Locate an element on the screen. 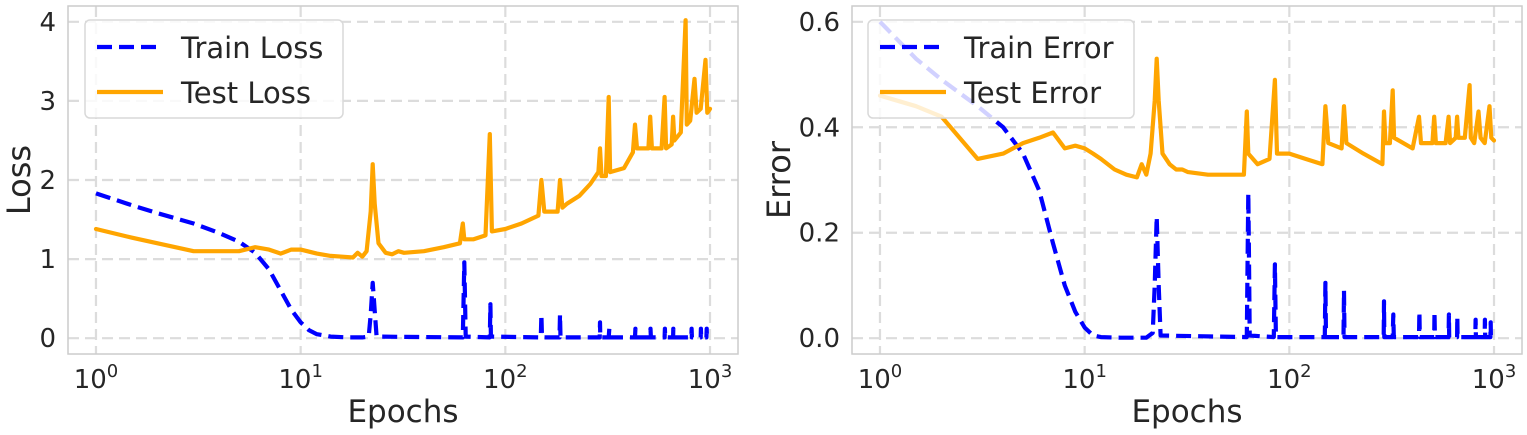  legend: Train Loss Test Loss is located at coordinates (214, 69).